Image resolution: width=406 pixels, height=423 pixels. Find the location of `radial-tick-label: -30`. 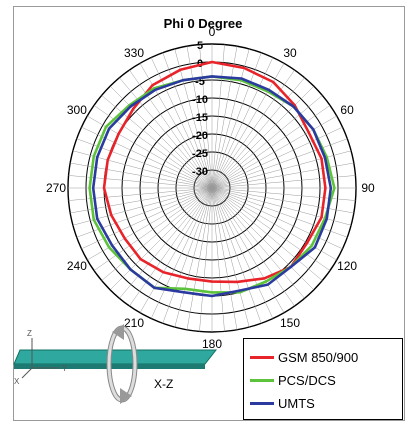

radial-tick-label: -30 is located at coordinates (200, 172).